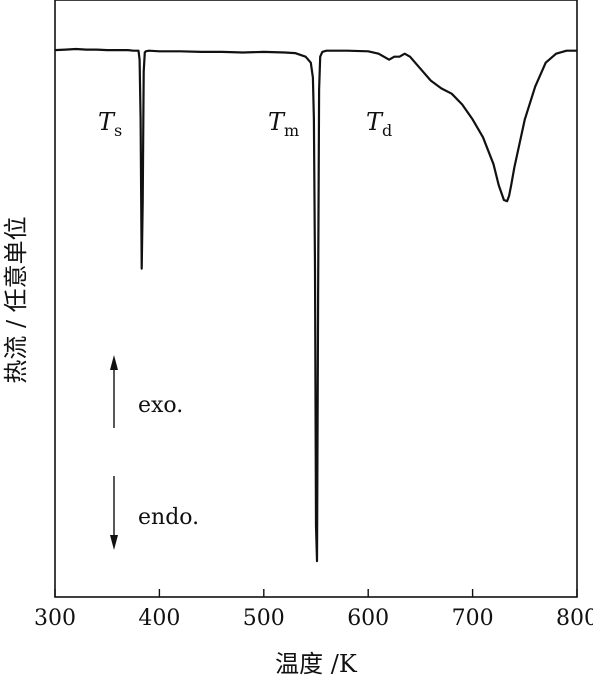  I want to click on tm-label: Tm, so click(283, 124).